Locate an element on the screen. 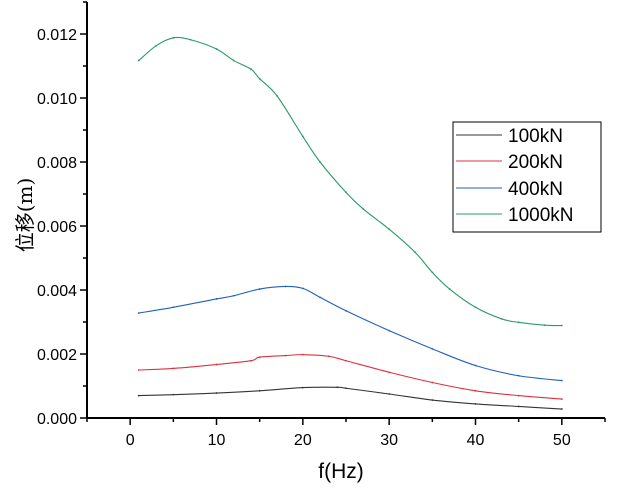  legend-item: 100kN is located at coordinates (509, 136).